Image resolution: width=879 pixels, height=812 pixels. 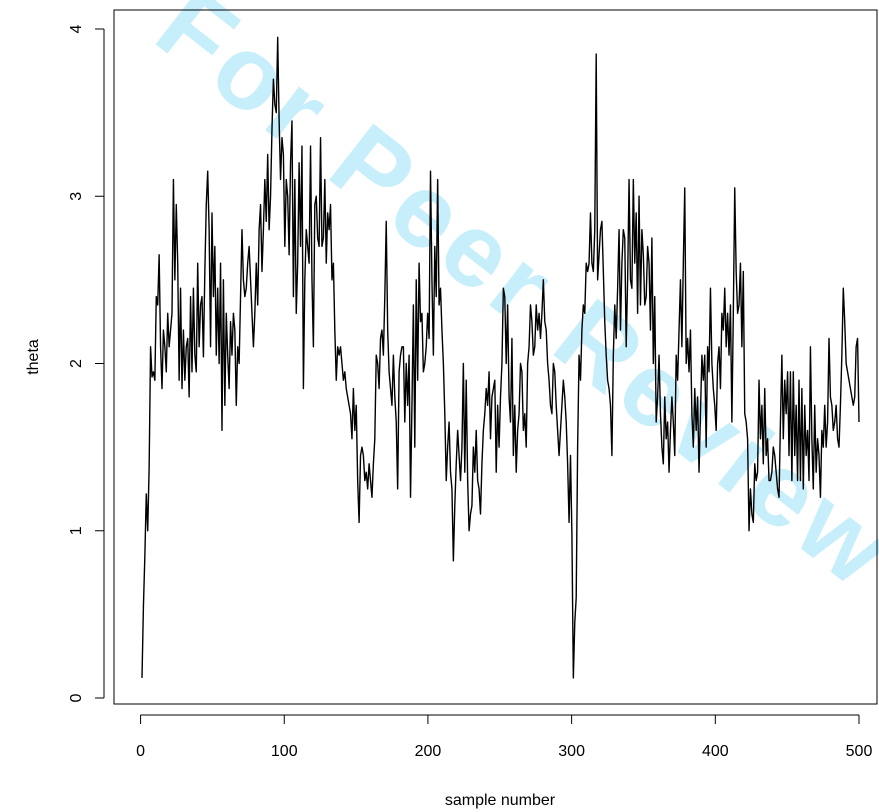 What do you see at coordinates (86, 363) in the screenshot?
I see `y-axis: 0 1 2 3 4` at bounding box center [86, 363].